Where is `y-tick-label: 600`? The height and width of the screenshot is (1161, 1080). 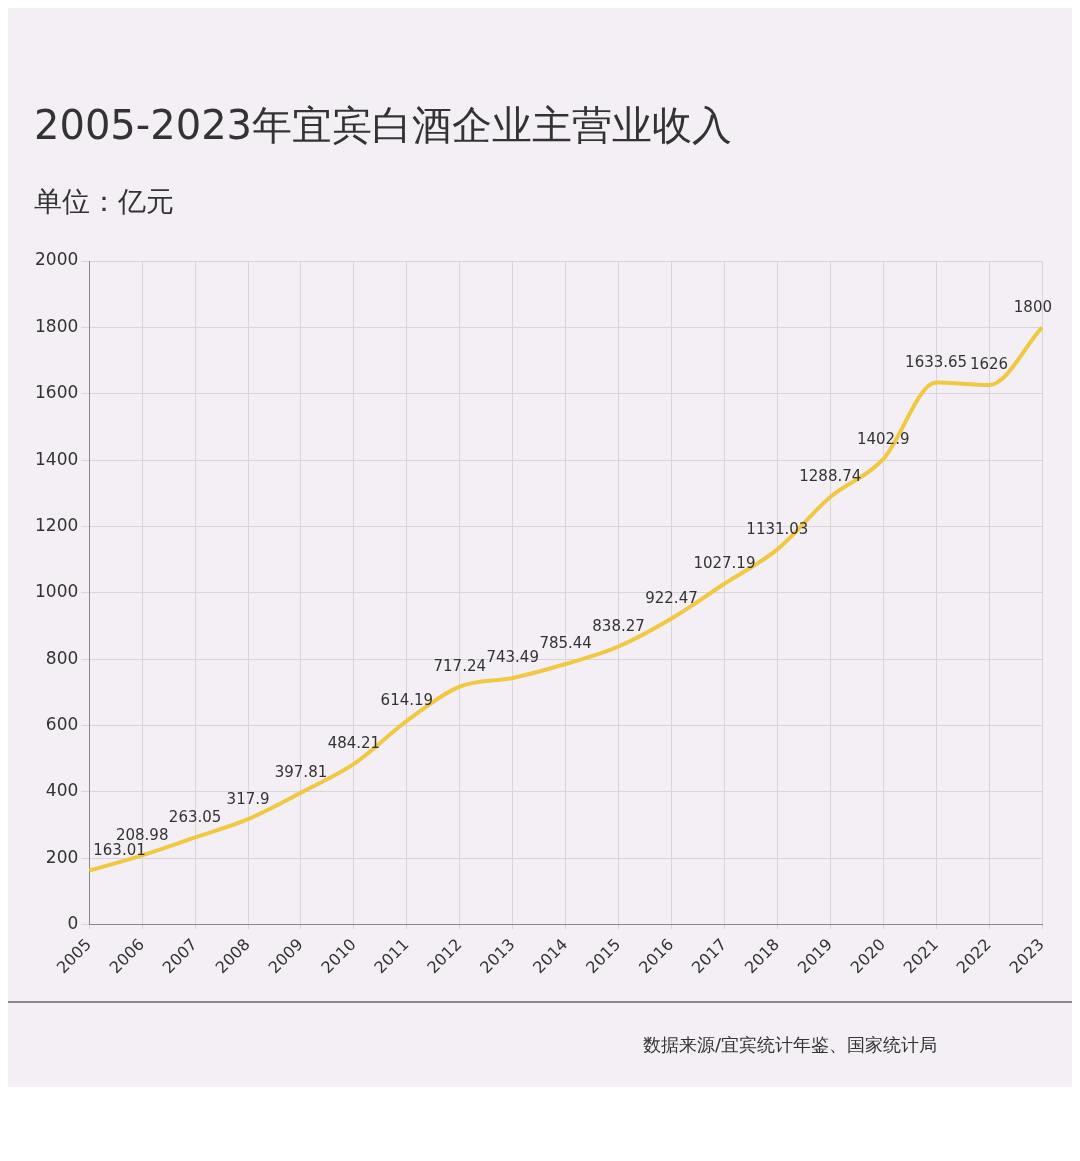
y-tick-label: 600 is located at coordinates (62, 723).